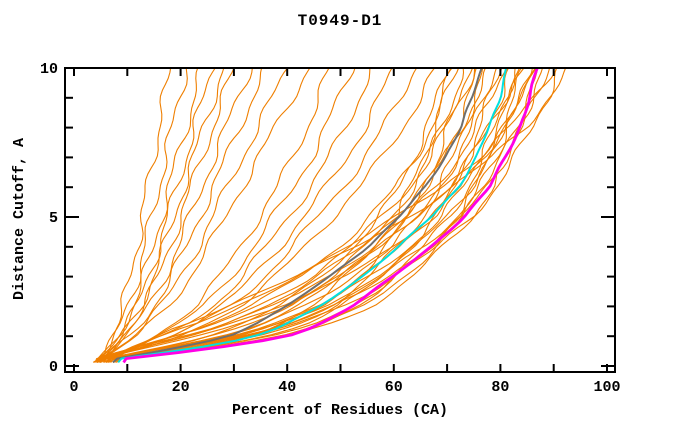 This screenshot has height=440, width=680. What do you see at coordinates (606, 387) in the screenshot?
I see `x-tick-label-100: 100` at bounding box center [606, 387].